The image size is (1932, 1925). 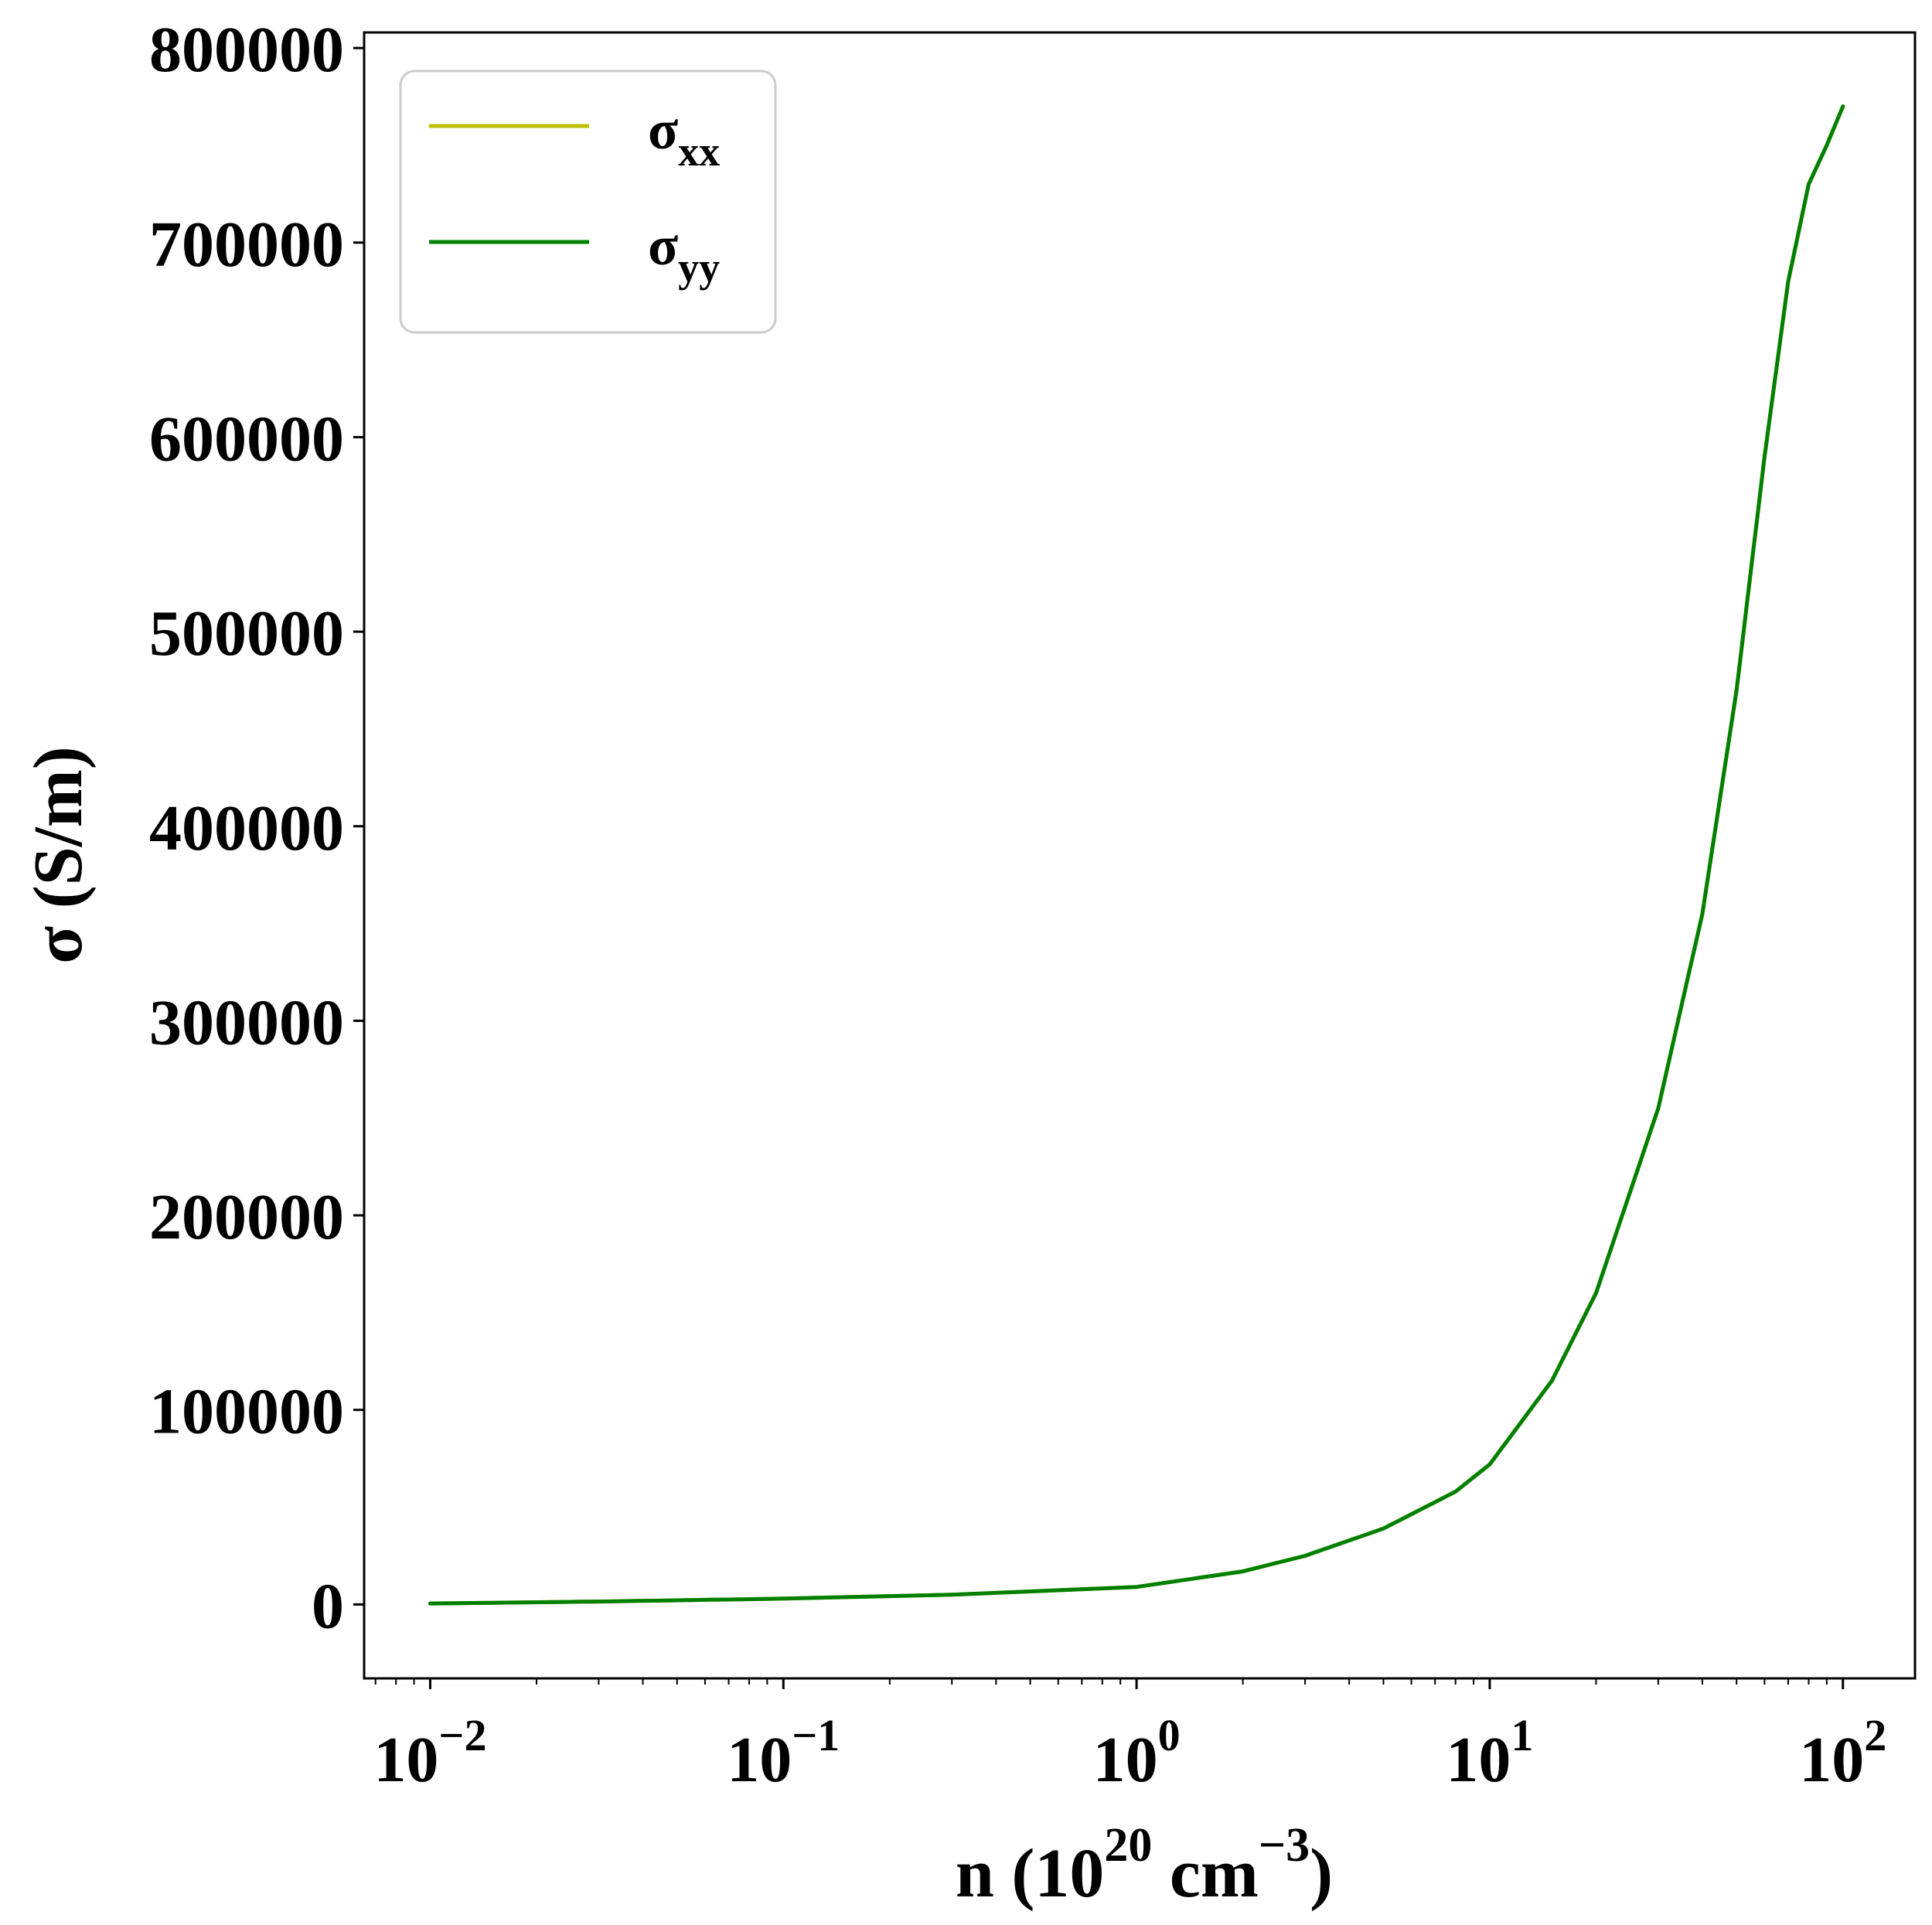 What do you see at coordinates (1030, 1873) in the screenshot?
I see `x-axis-title-prefix: n (10` at bounding box center [1030, 1873].